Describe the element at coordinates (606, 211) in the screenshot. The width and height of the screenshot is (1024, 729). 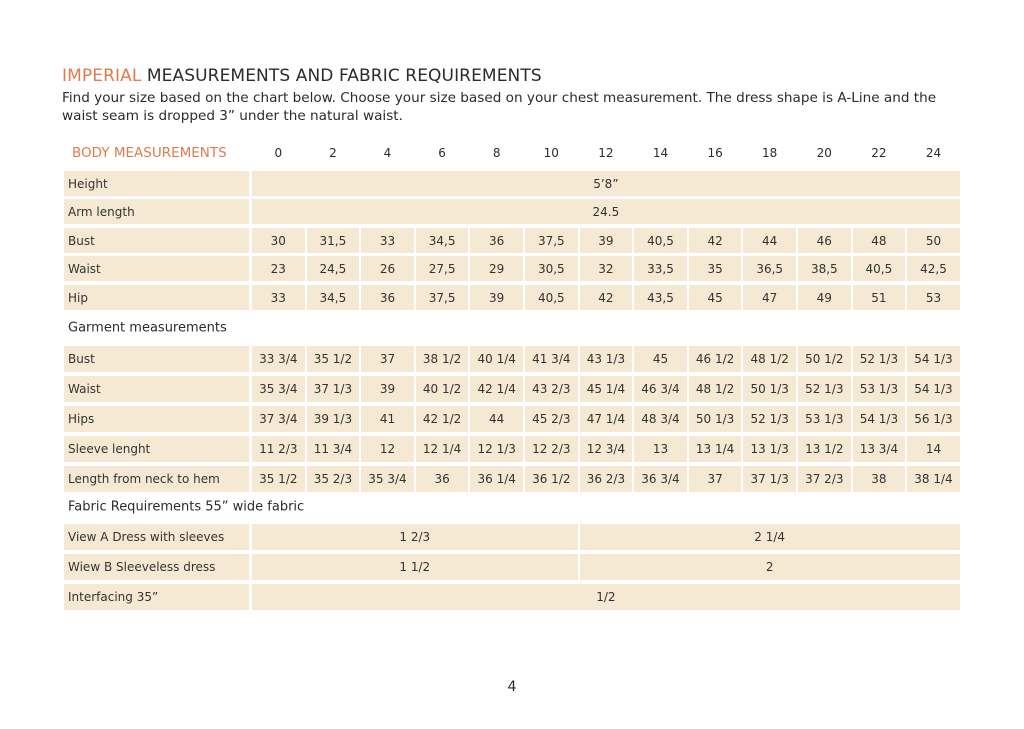
I see `body-row-span-cell` at that location.